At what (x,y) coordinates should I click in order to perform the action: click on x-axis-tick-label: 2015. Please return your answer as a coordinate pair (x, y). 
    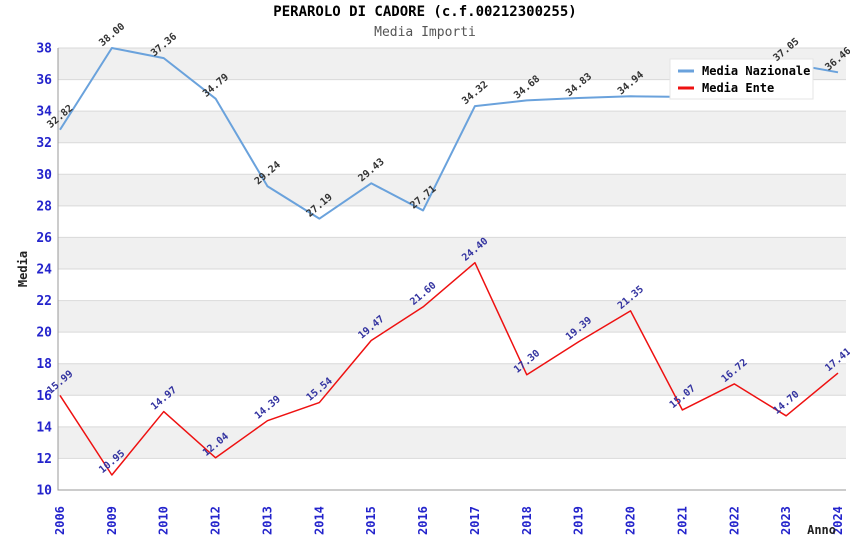
    Looking at the image, I should click on (371, 520).